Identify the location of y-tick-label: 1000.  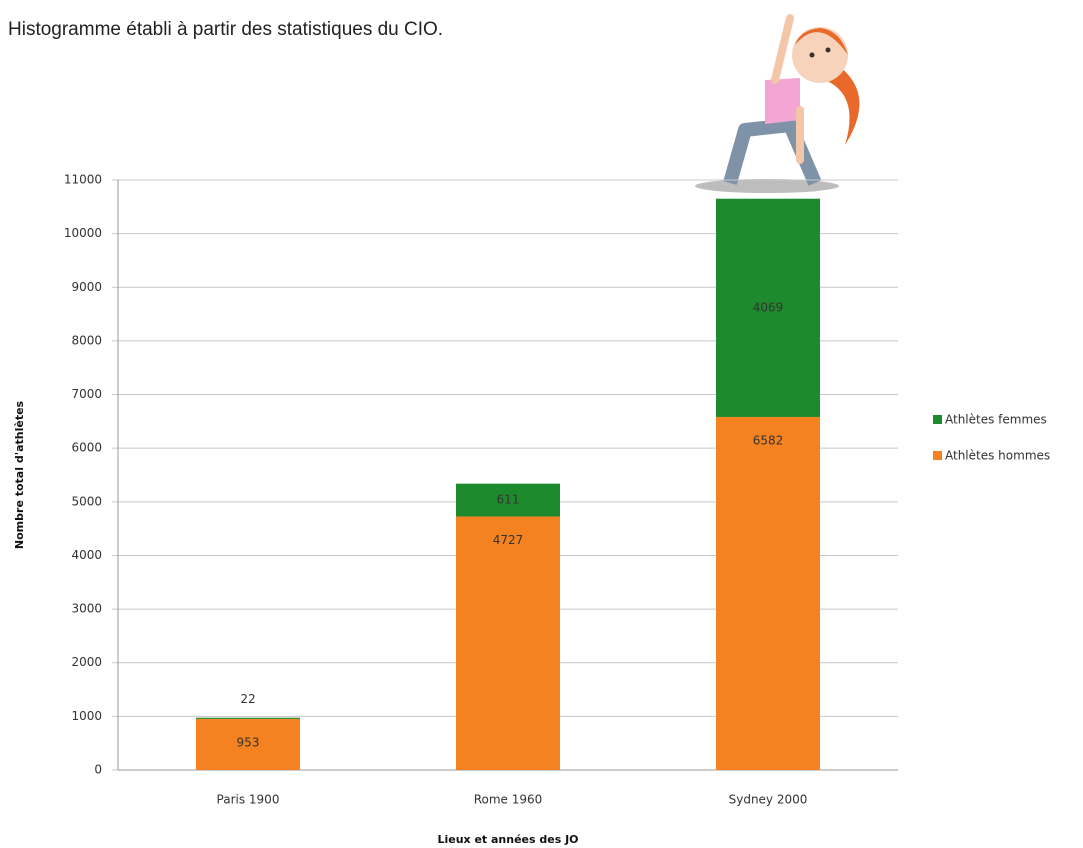
(86, 716).